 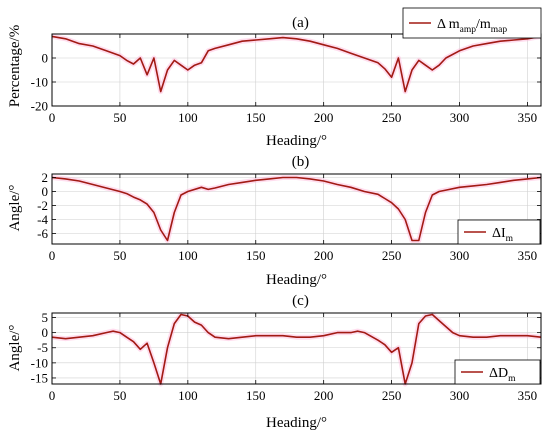 What do you see at coordinates (301, 162) in the screenshot?
I see `panel-title: (b)` at bounding box center [301, 162].